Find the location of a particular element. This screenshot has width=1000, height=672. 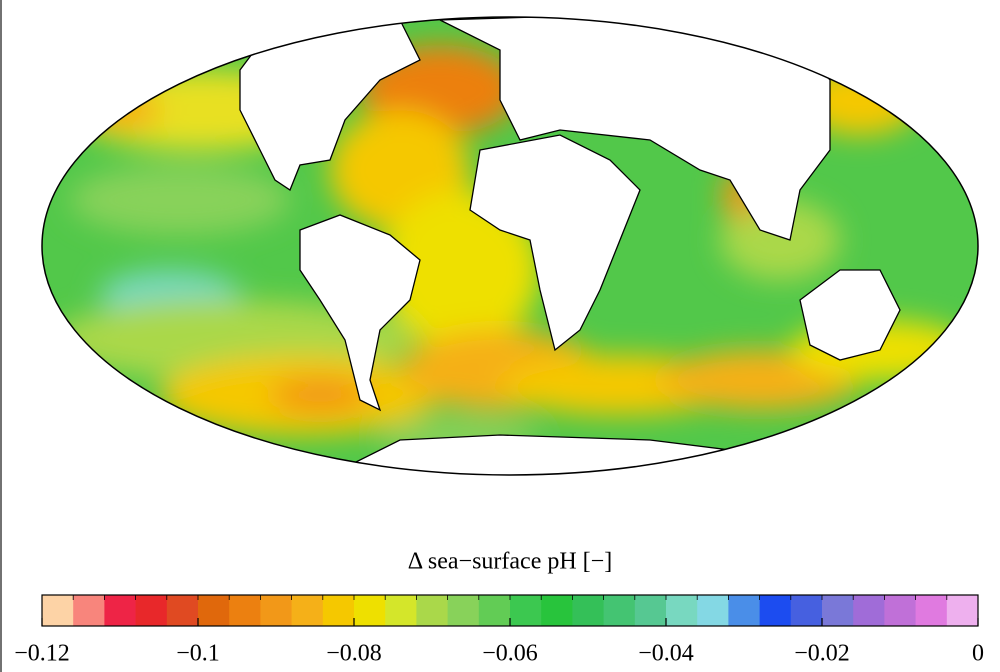

colorbar: −0.12 −0.1 −0.08 −0.06 −0.04 −0.02 0 is located at coordinates (499, 630).